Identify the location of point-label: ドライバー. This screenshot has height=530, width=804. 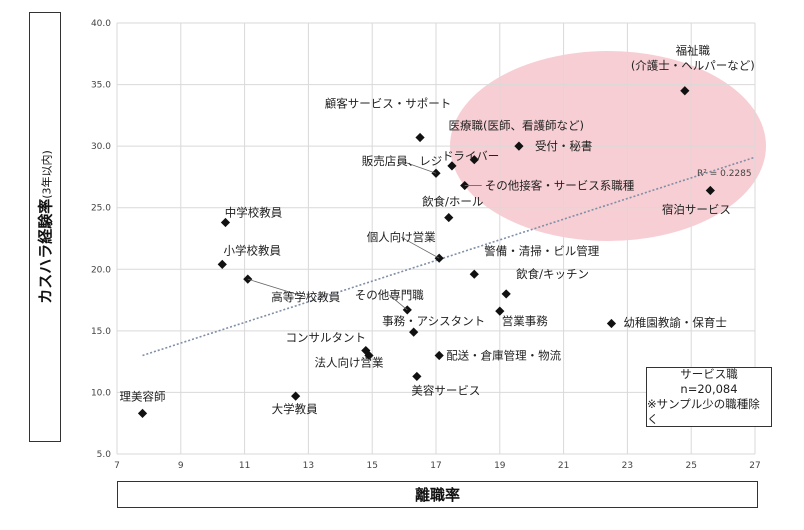
(470, 156).